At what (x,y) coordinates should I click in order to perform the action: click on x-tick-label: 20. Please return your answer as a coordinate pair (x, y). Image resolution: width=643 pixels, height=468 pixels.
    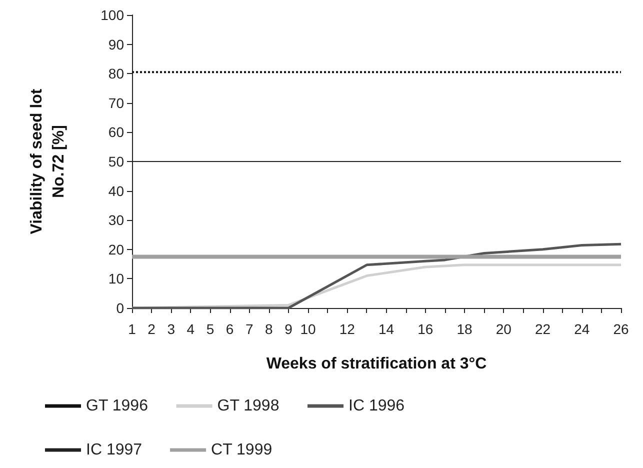
    Looking at the image, I should click on (504, 329).